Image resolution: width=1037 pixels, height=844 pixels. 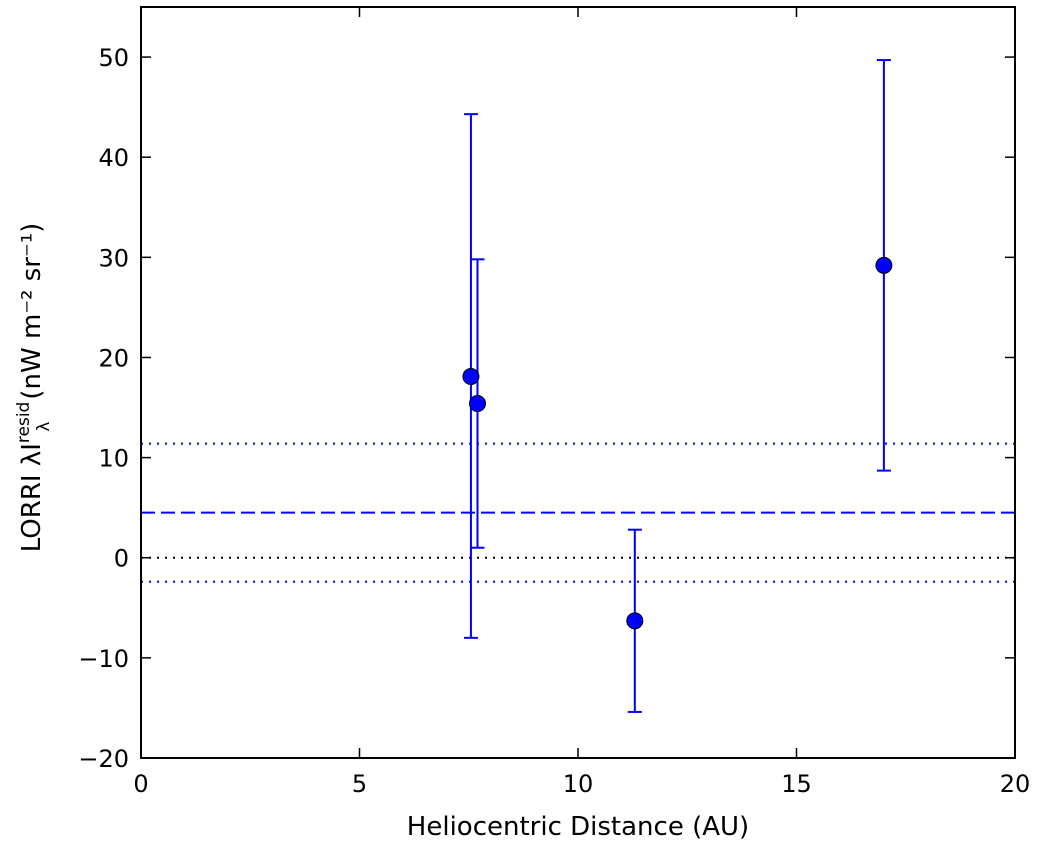 What do you see at coordinates (113, 459) in the screenshot?
I see `y-tick-label: 10` at bounding box center [113, 459].